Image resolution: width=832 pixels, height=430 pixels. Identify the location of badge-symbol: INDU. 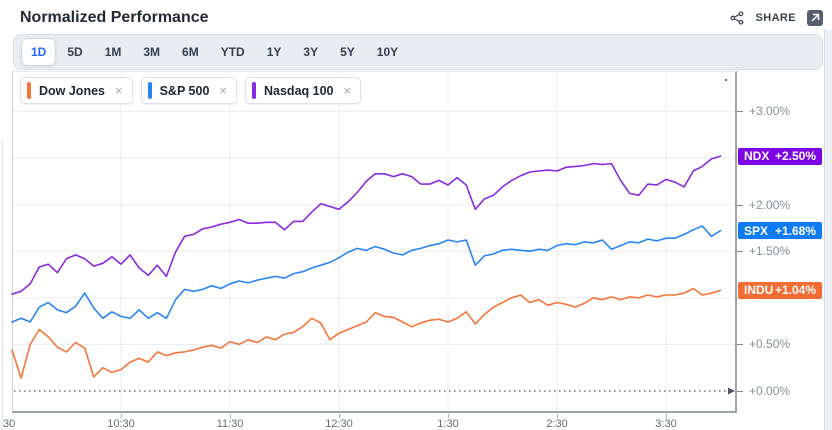
(759, 290).